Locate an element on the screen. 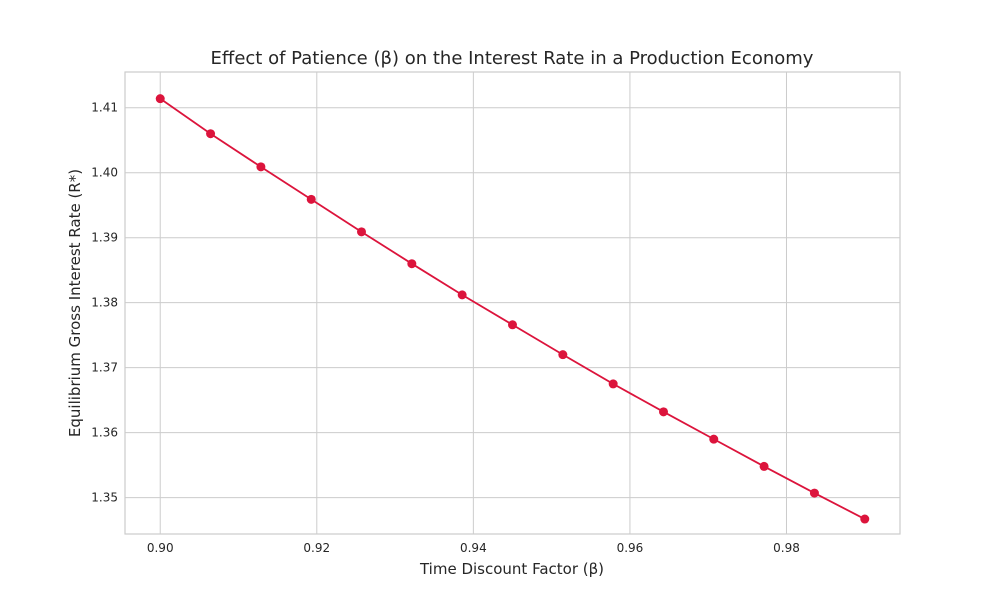 The height and width of the screenshot is (600, 1000). y-tick-label: 1.37 is located at coordinates (104, 368).